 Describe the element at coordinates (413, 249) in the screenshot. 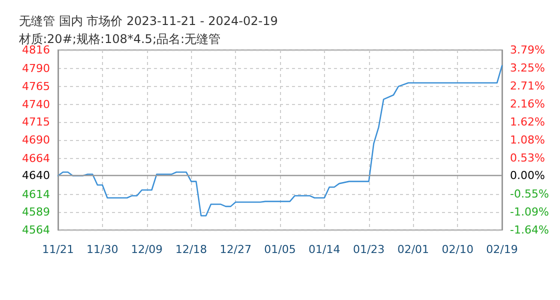

I see `x-tick-label: 02/01` at that location.